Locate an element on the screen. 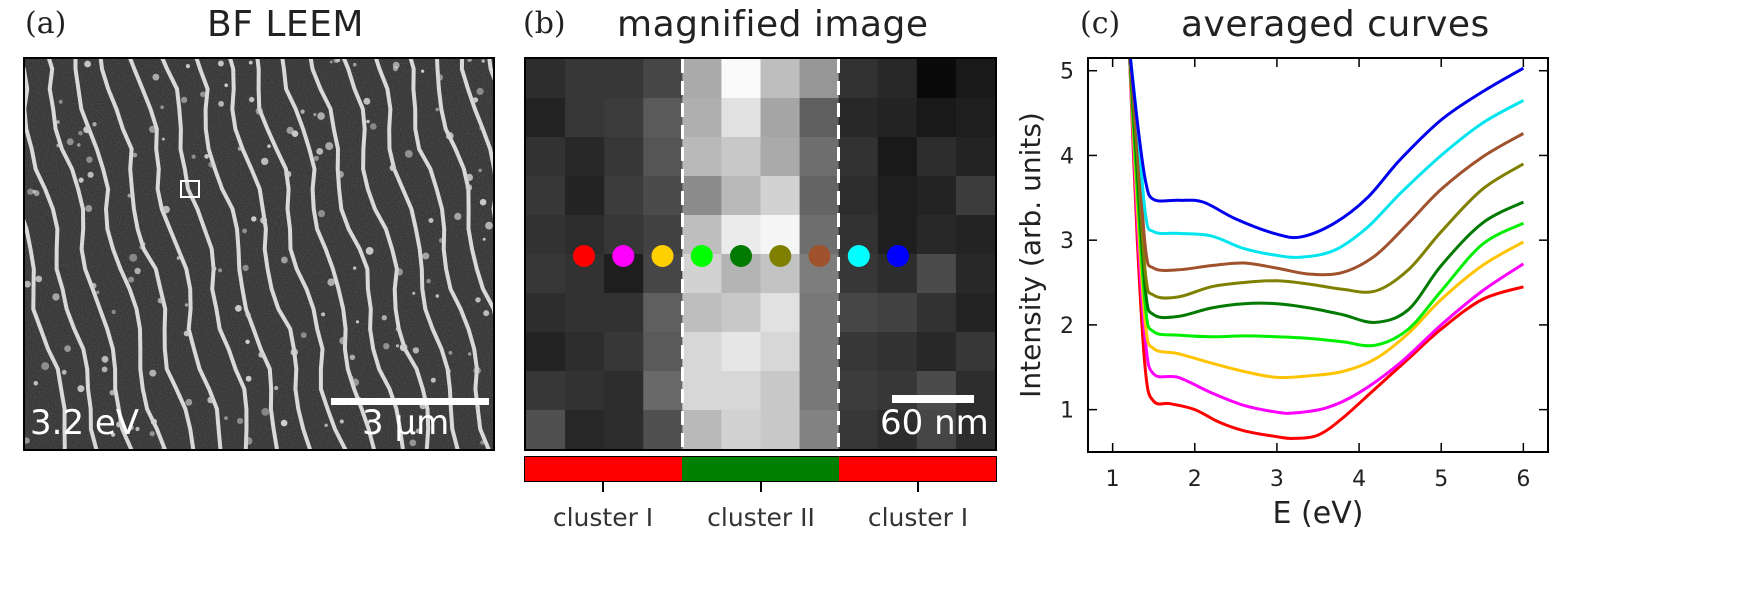  y-tick-label: 4 is located at coordinates (1067, 156).